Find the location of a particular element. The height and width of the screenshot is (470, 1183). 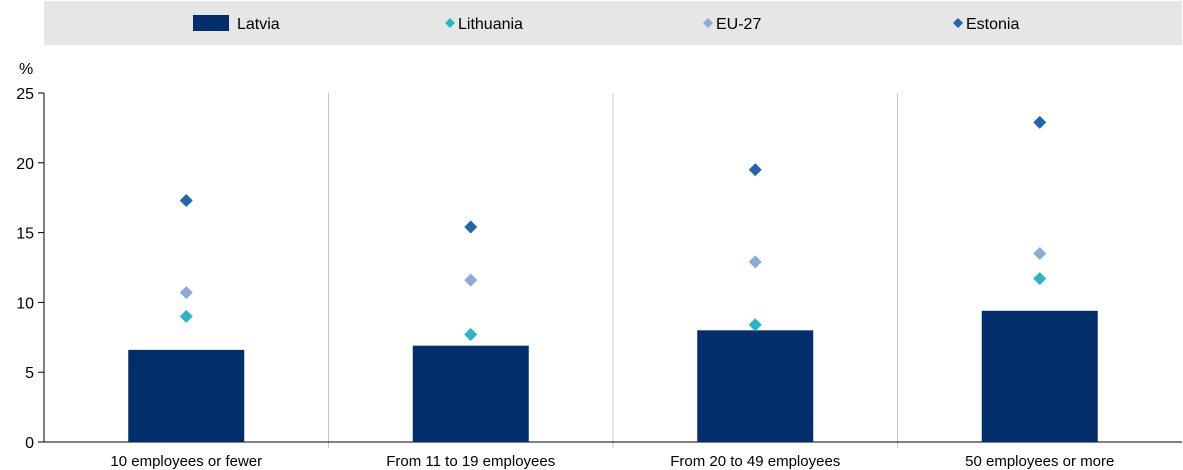

legend-label-latvia: Latvia is located at coordinates (258, 24).